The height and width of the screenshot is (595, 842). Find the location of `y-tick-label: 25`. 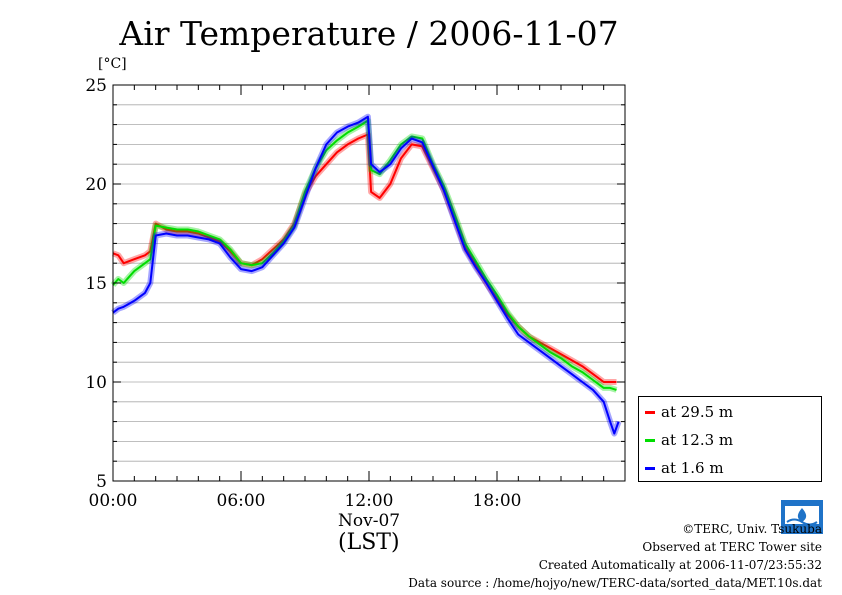

y-tick-label: 25 is located at coordinates (96, 86).